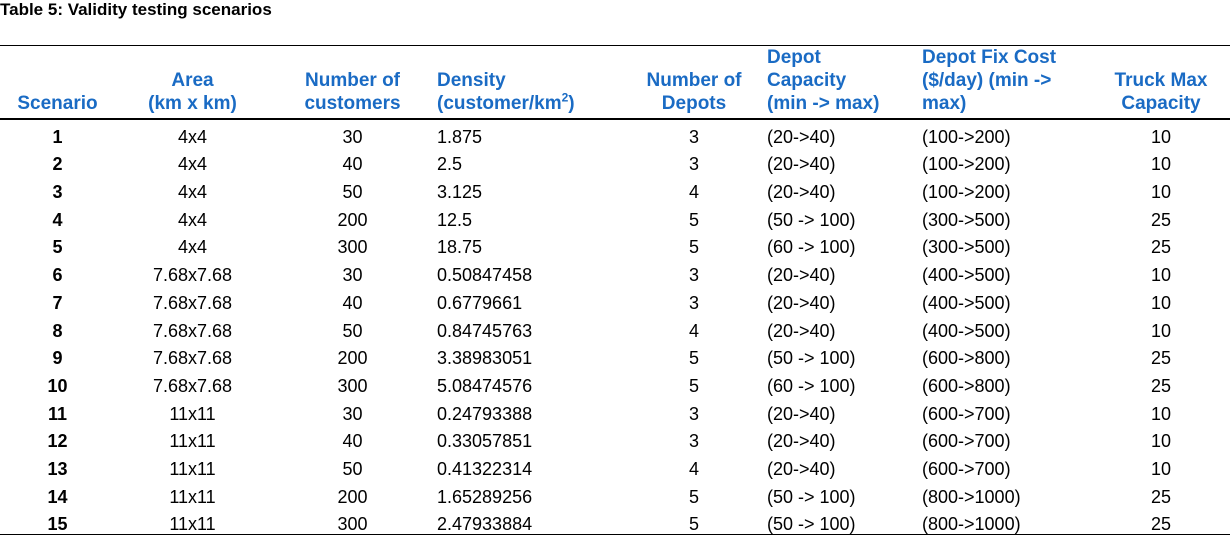  Describe the element at coordinates (485, 468) in the screenshot. I see `cell-density: 0.41322314` at that location.